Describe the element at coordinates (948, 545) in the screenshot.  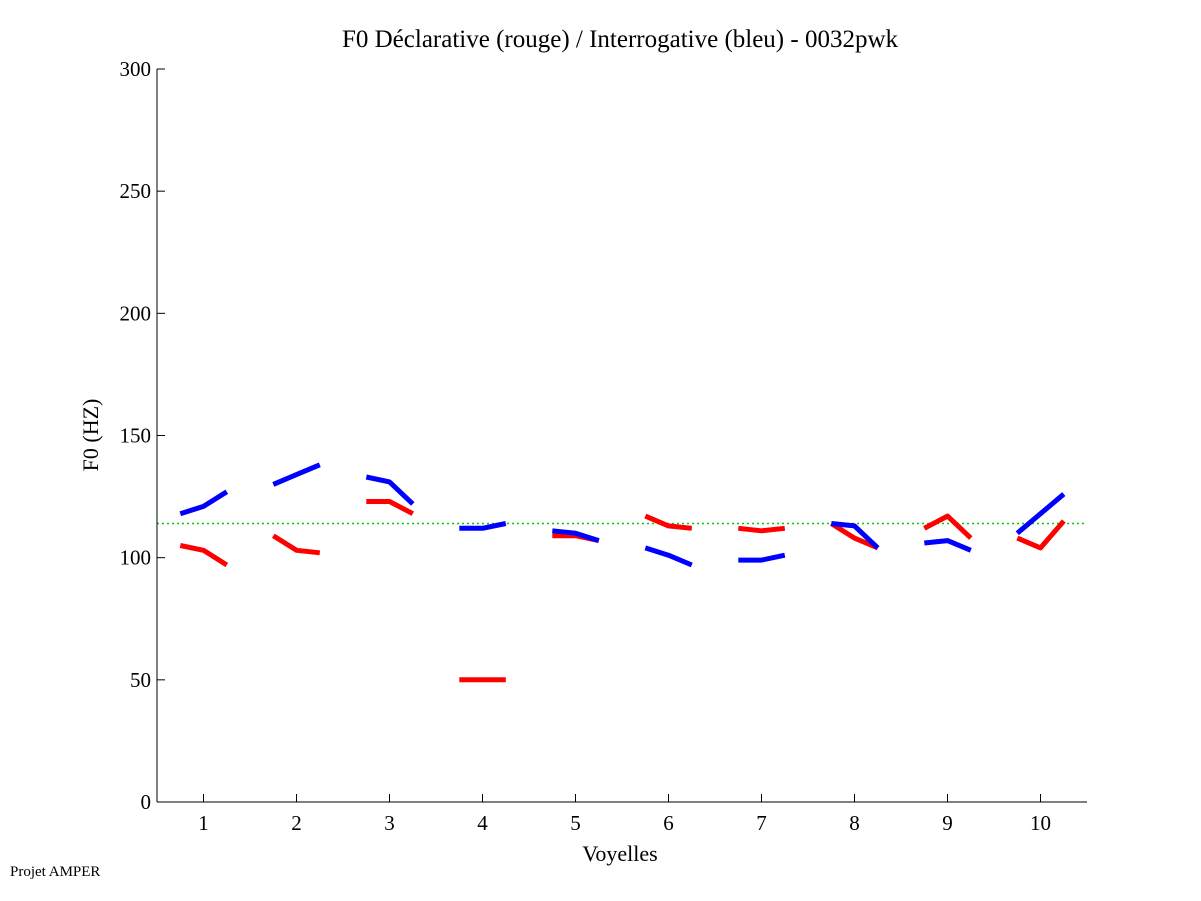
I see `series-2-vowel-9-line` at that location.